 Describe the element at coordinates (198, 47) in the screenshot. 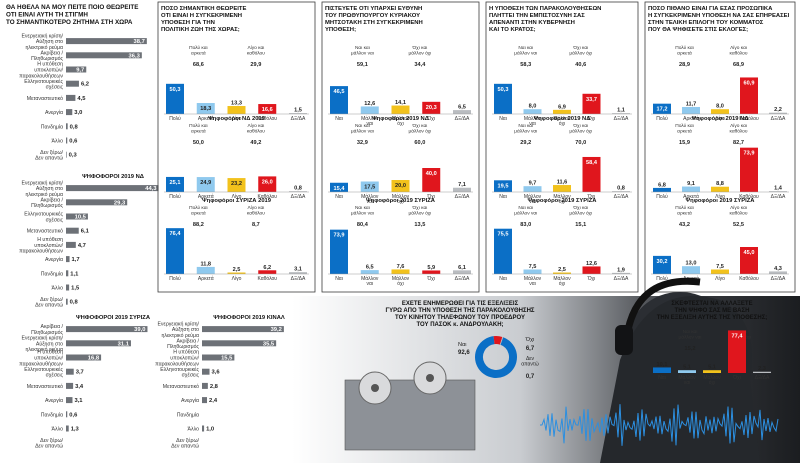

I see `summary-label: Πολύ και` at that location.